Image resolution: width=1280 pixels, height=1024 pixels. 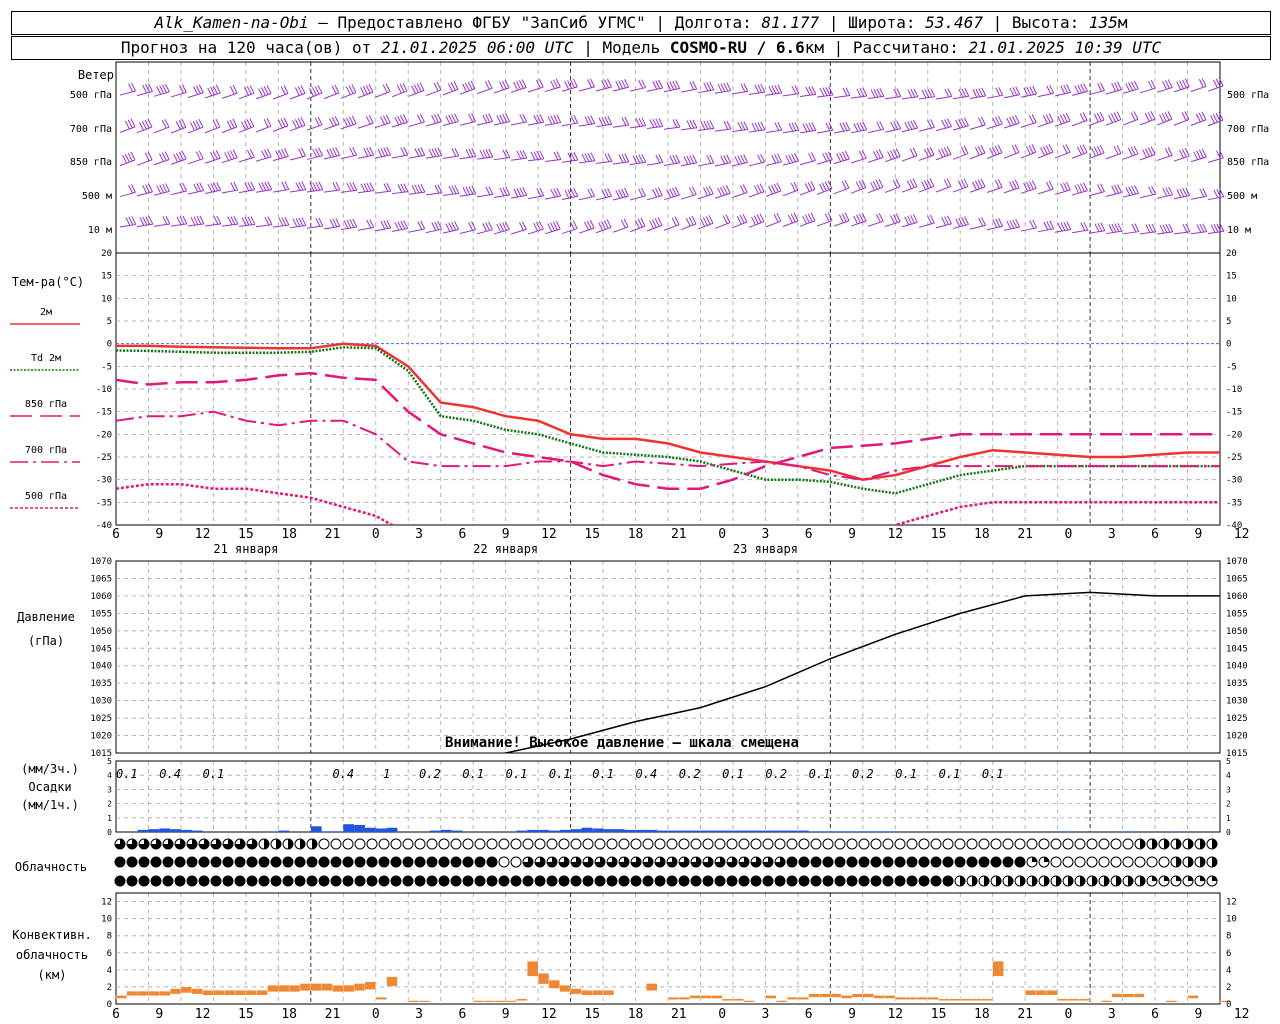 What do you see at coordinates (186, 830) in the screenshot?
I see `precip-bar` at bounding box center [186, 830].